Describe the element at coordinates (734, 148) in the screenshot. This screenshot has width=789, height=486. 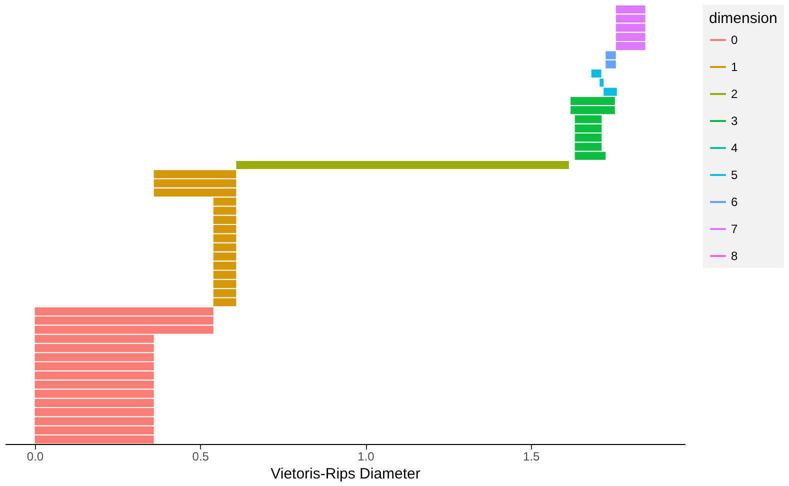
I see `legend-label: 4` at that location.